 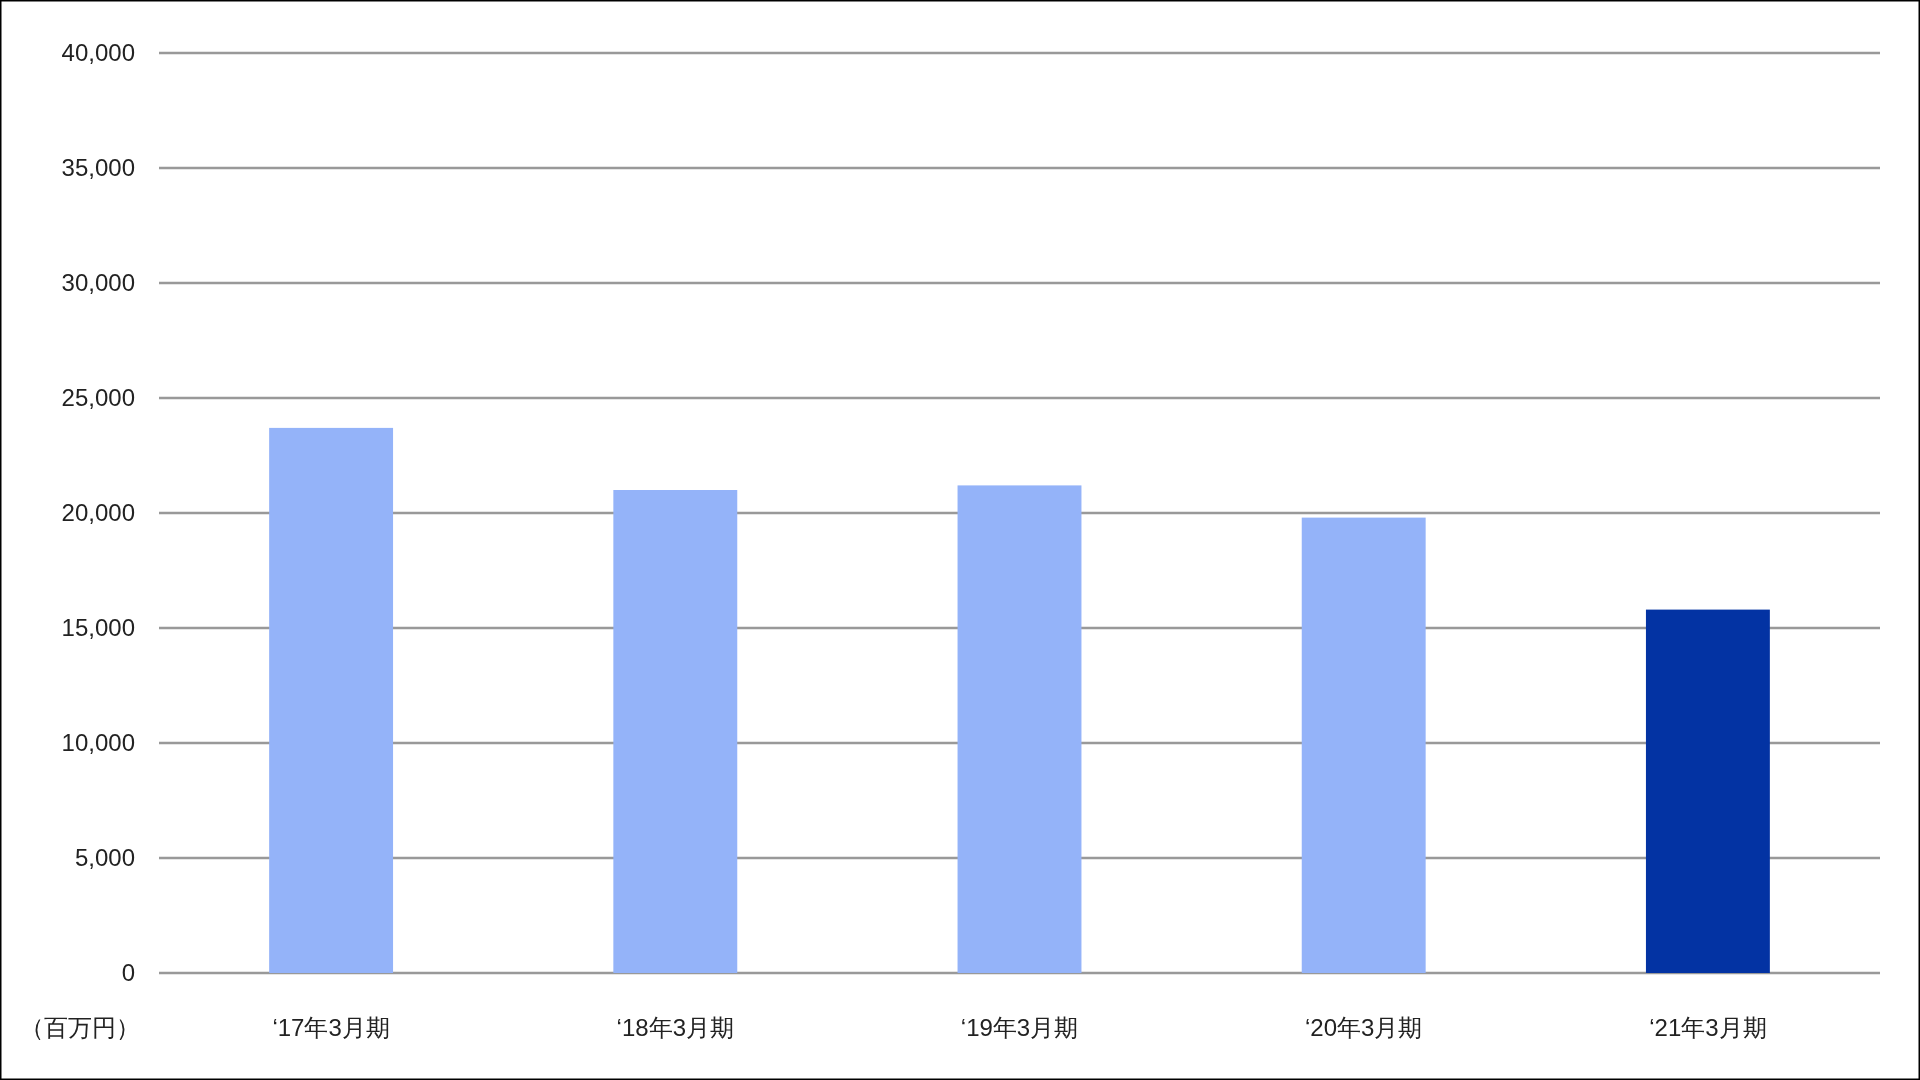 What do you see at coordinates (98, 167) in the screenshot?
I see `y-tick-label: 35,000` at bounding box center [98, 167].